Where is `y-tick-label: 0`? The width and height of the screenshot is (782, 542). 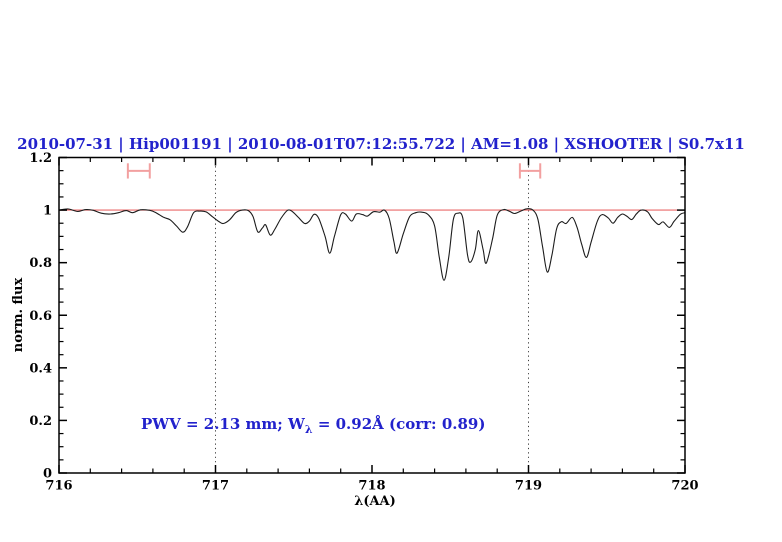 y-tick-label: 0 is located at coordinates (47, 474).